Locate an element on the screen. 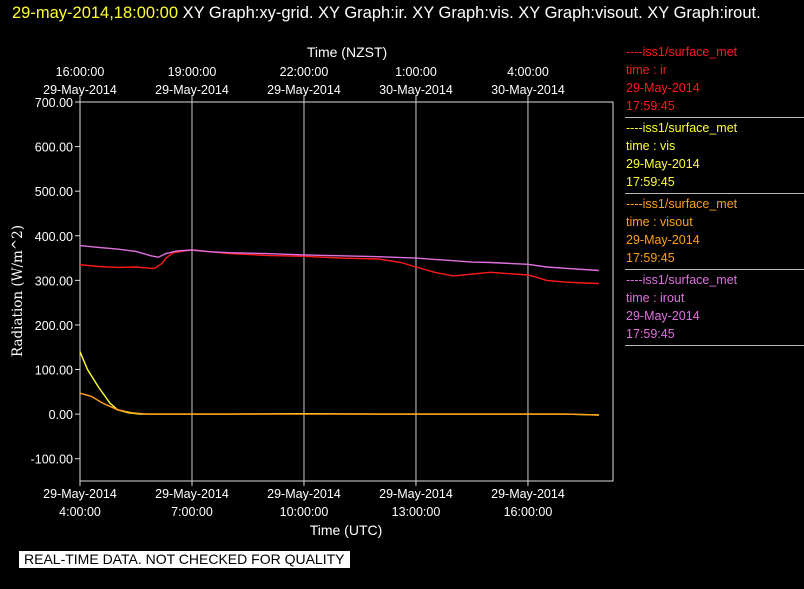 This screenshot has height=589, width=804. x-tick-time-label: 13:00:00 is located at coordinates (416, 512).